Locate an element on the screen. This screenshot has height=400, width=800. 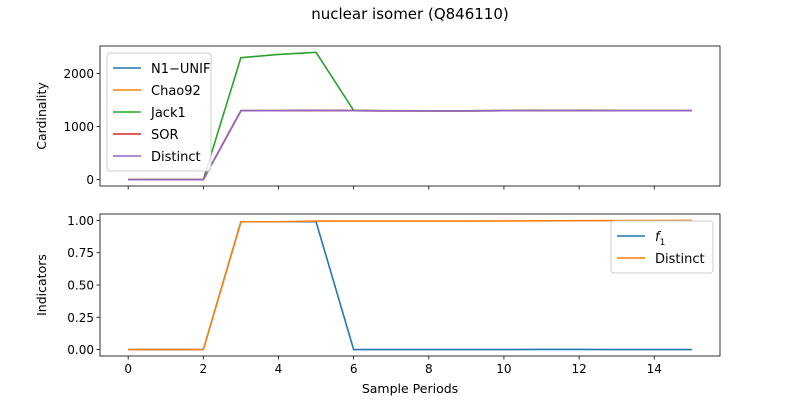
legend-label: f1 is located at coordinates (660, 239).